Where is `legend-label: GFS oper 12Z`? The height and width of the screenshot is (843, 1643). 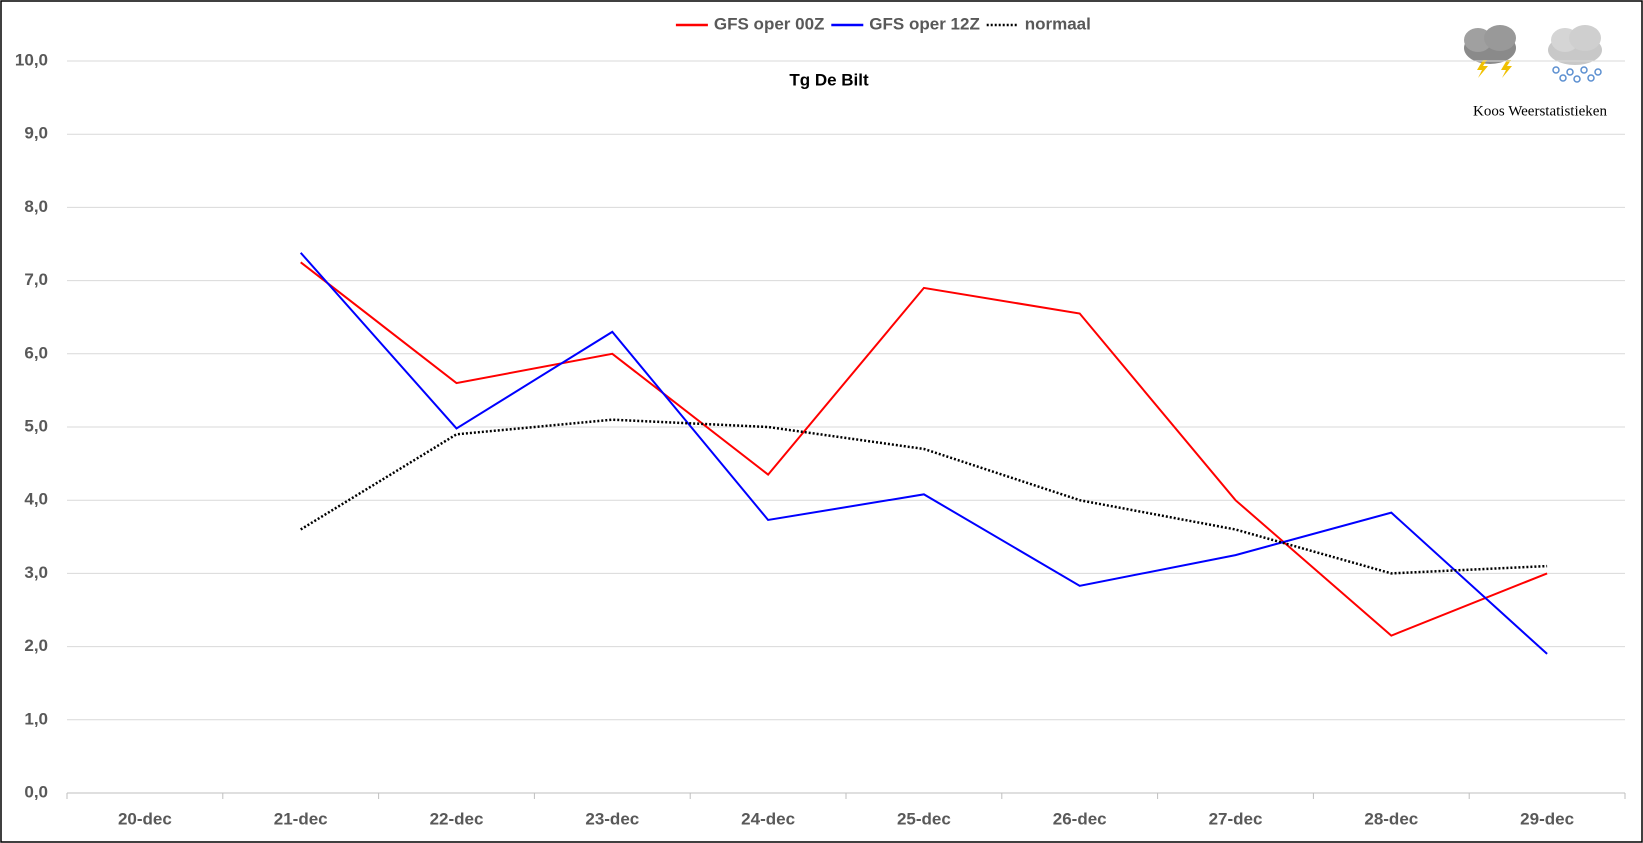
legend-label: GFS oper 12Z is located at coordinates (924, 23).